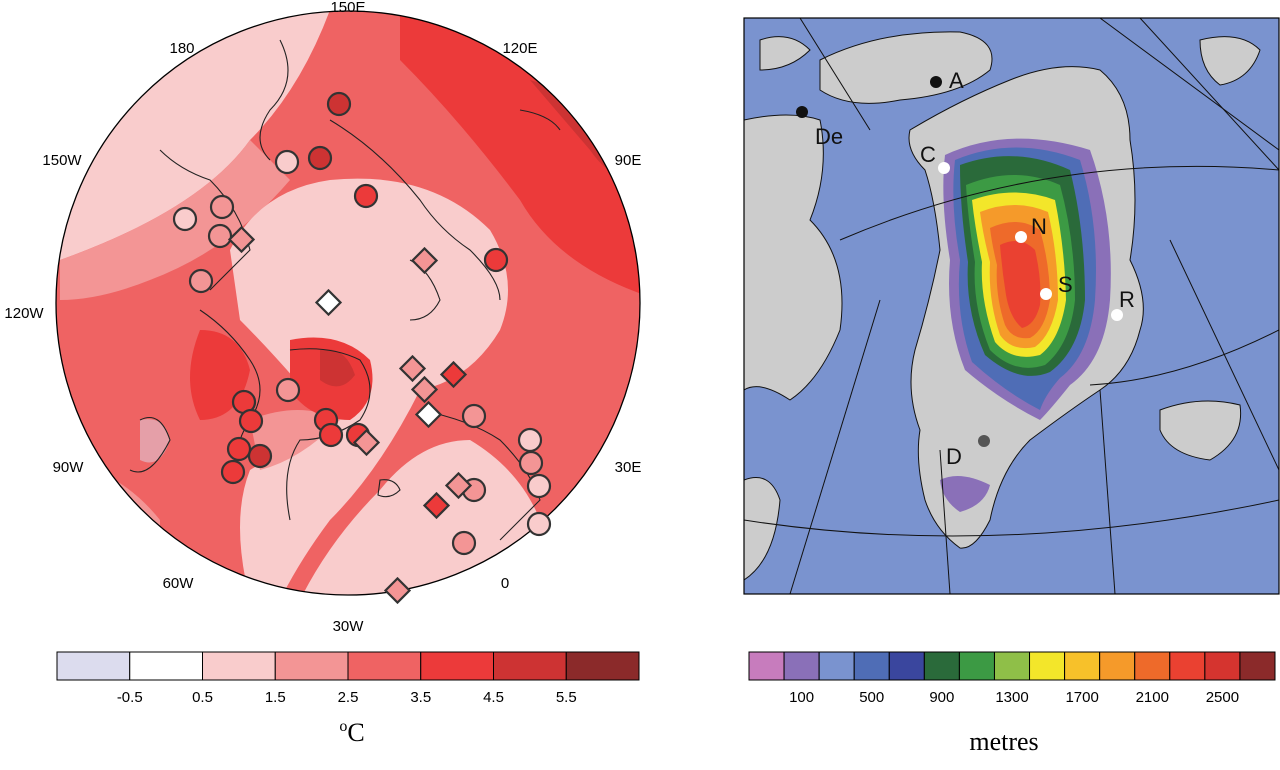 This screenshot has height=770, width=1280. Describe the element at coordinates (493, 697) in the screenshot. I see `temperature-colorbar-tick-label: 4.5` at that location.